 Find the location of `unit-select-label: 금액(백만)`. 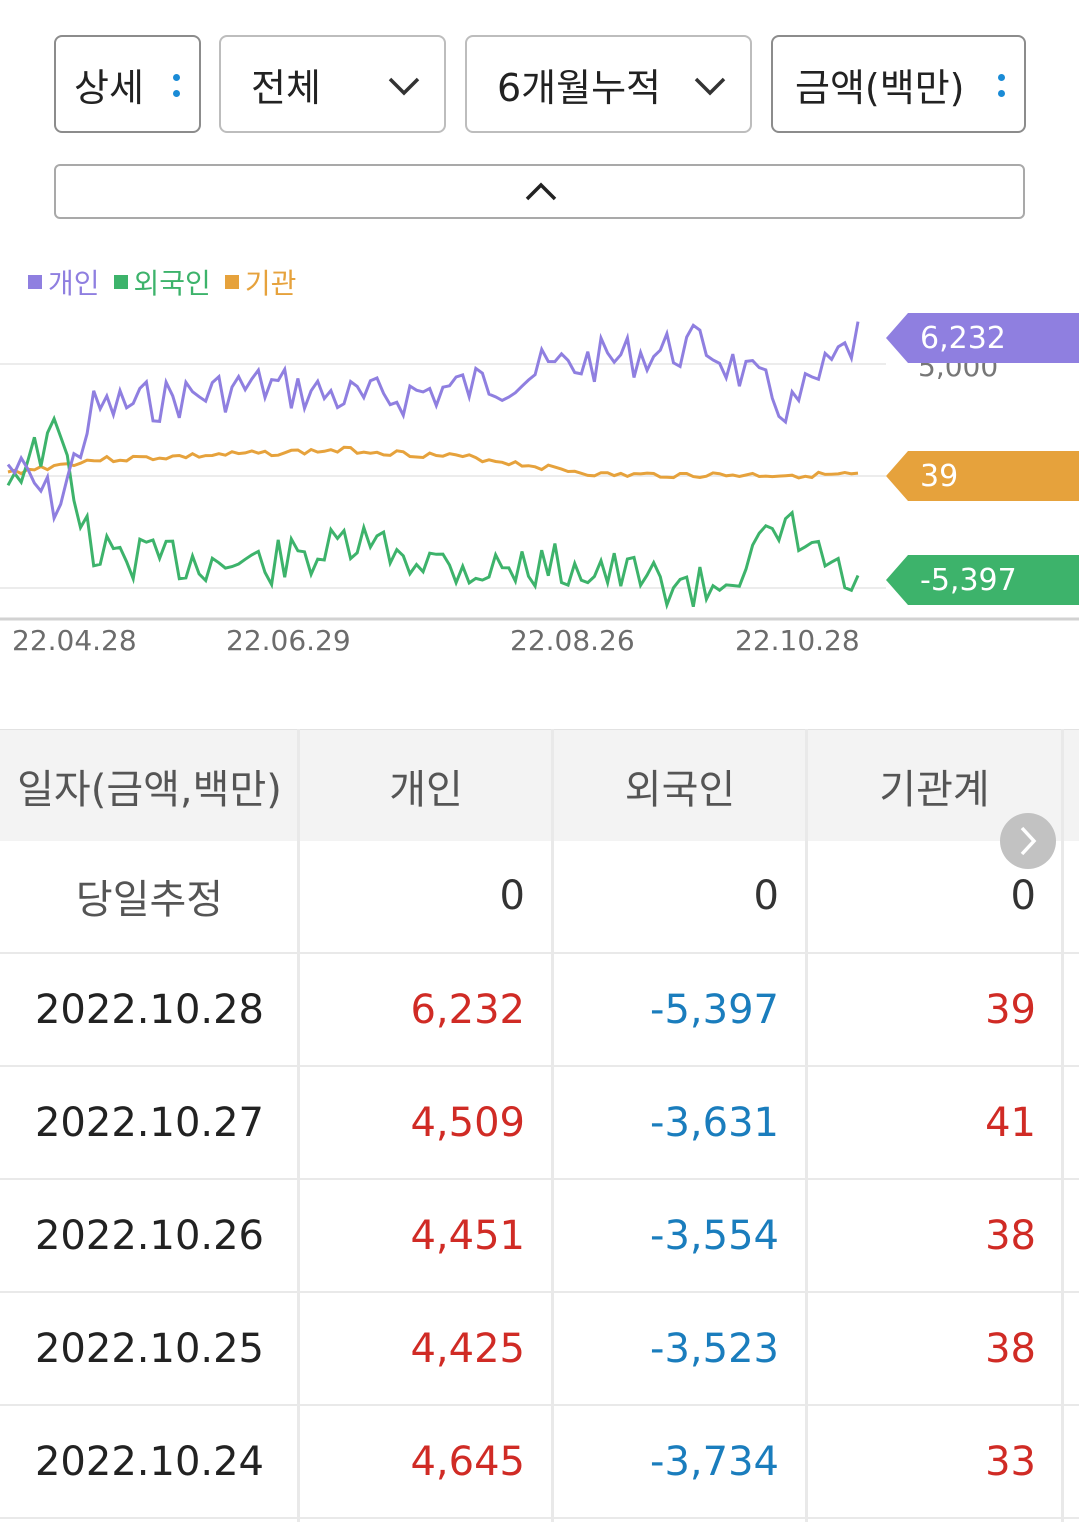

unit-select-label: 금액(백만) is located at coordinates (880, 87).